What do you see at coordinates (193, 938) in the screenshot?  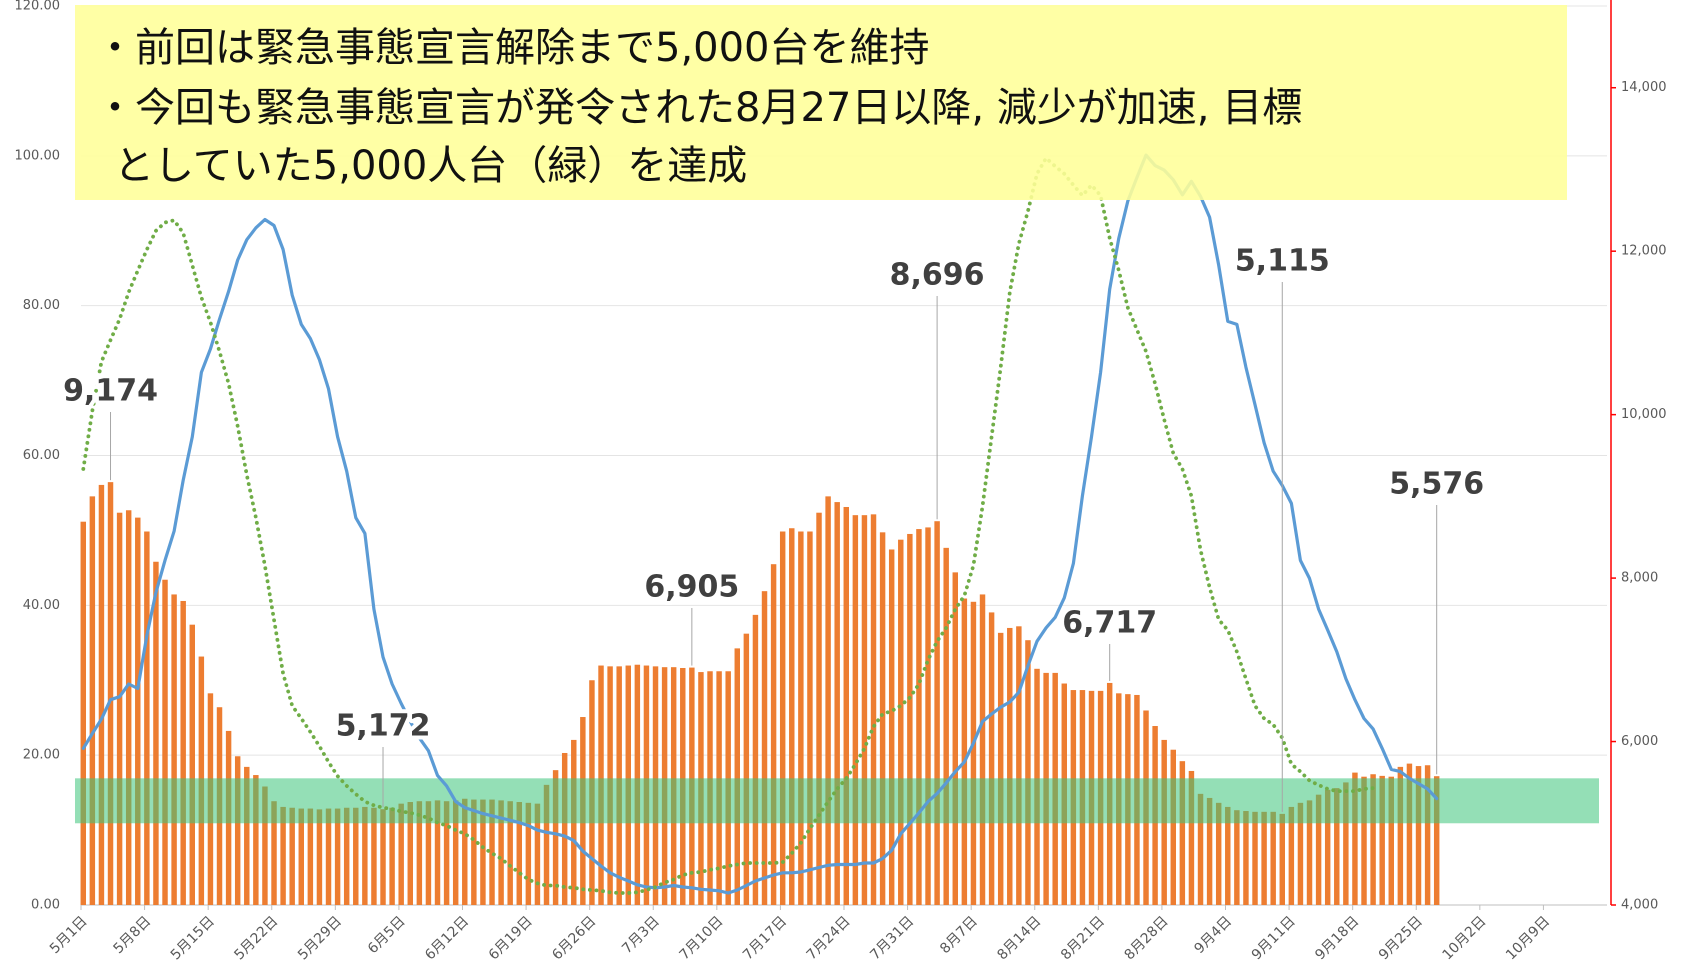 I see `x-tick-label: 5月15日` at bounding box center [193, 938].